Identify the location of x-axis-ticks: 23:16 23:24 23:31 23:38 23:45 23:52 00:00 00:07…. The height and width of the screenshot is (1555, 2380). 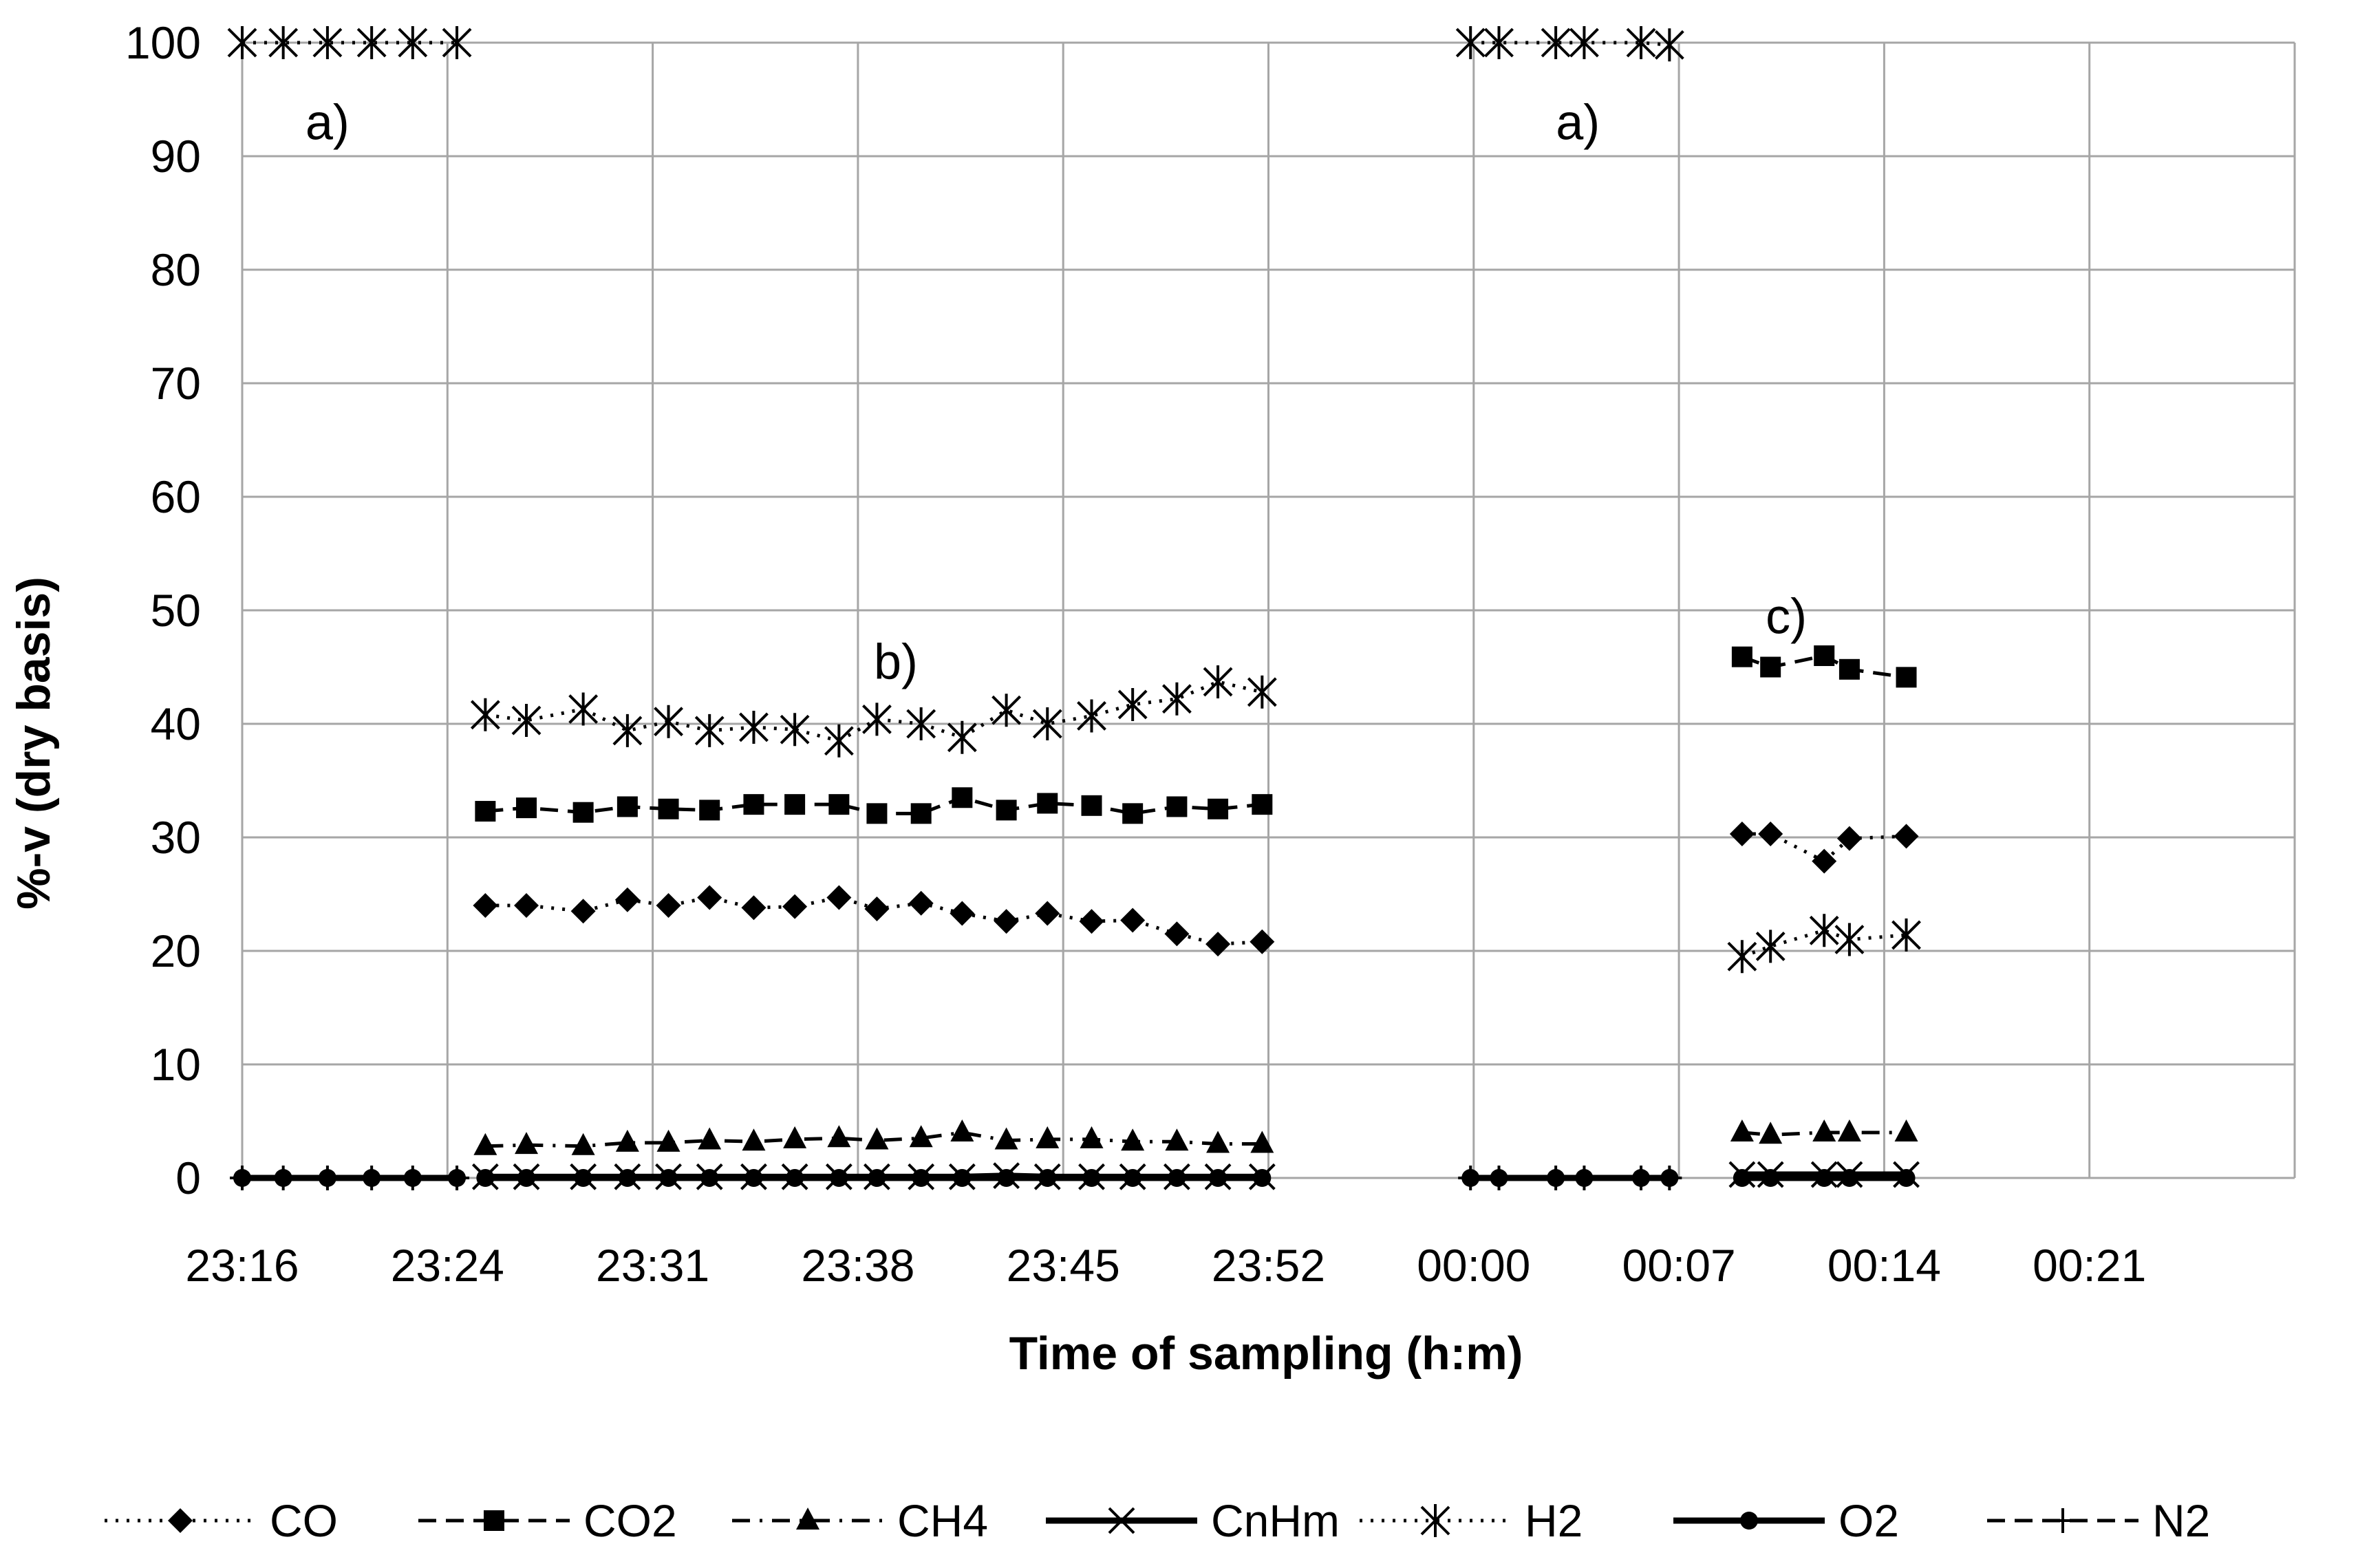
(1165, 1265).